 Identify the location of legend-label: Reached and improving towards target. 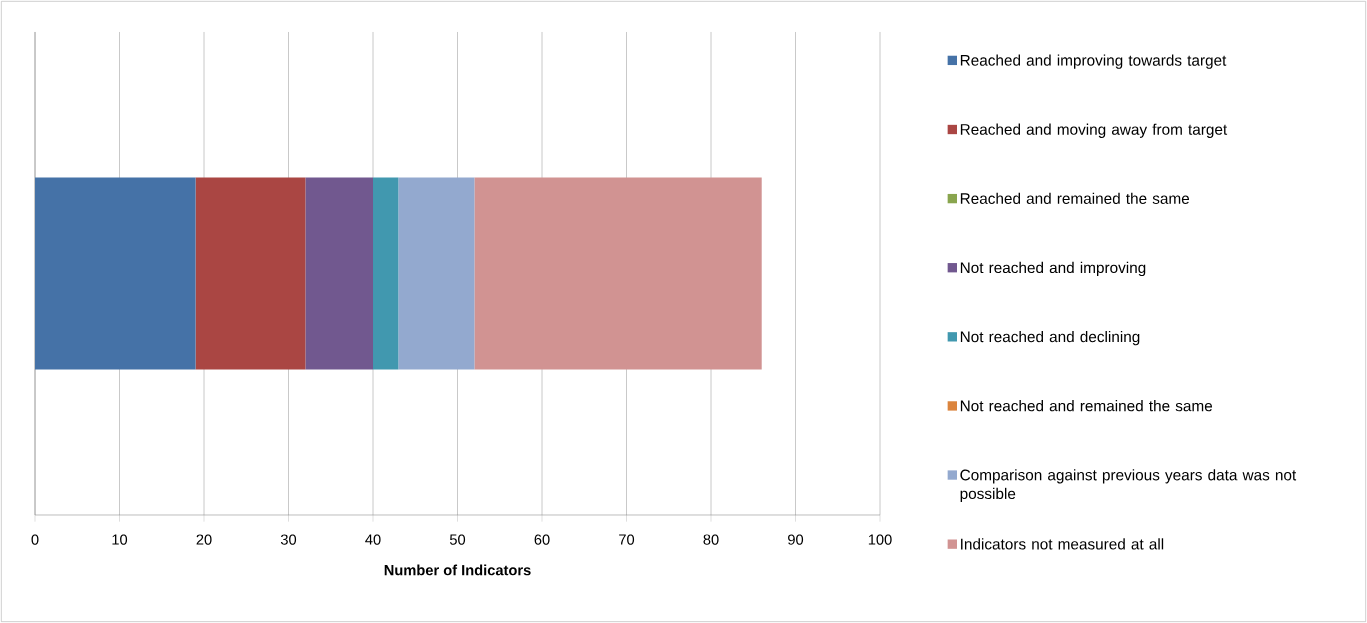
(1093, 61).